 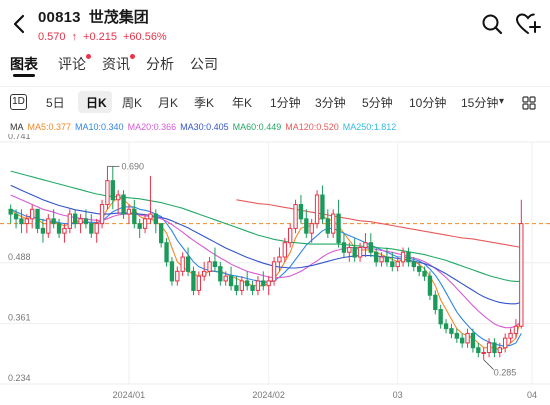 What do you see at coordinates (99, 127) in the screenshot?
I see `ma-legend-ma10: MA10:0.340` at bounding box center [99, 127].